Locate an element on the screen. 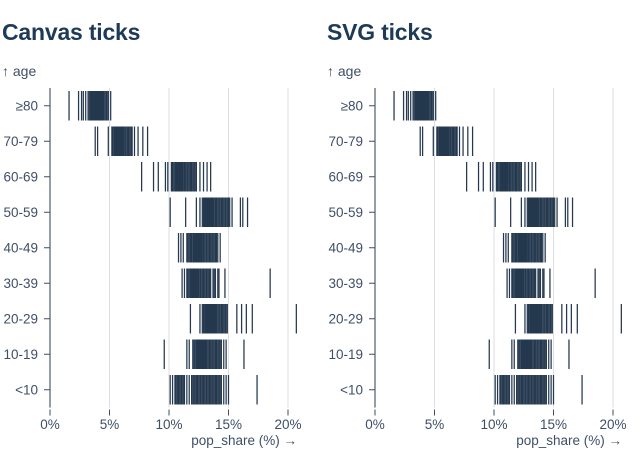 Image resolution: width=640 pixels, height=466 pixels. chart-title-svg: SVG ticks is located at coordinates (380, 32).